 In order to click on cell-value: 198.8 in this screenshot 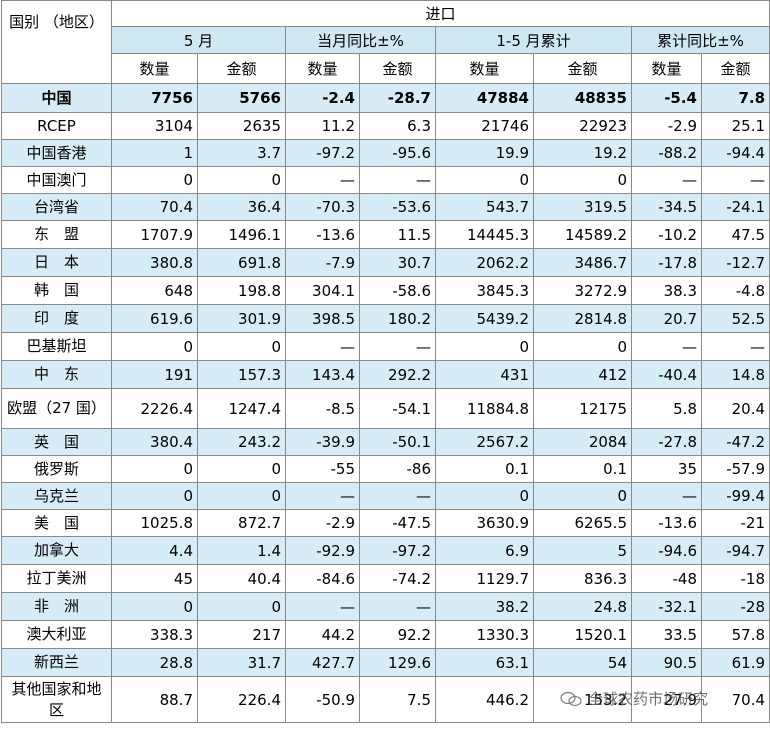, I will do `click(241, 290)`.